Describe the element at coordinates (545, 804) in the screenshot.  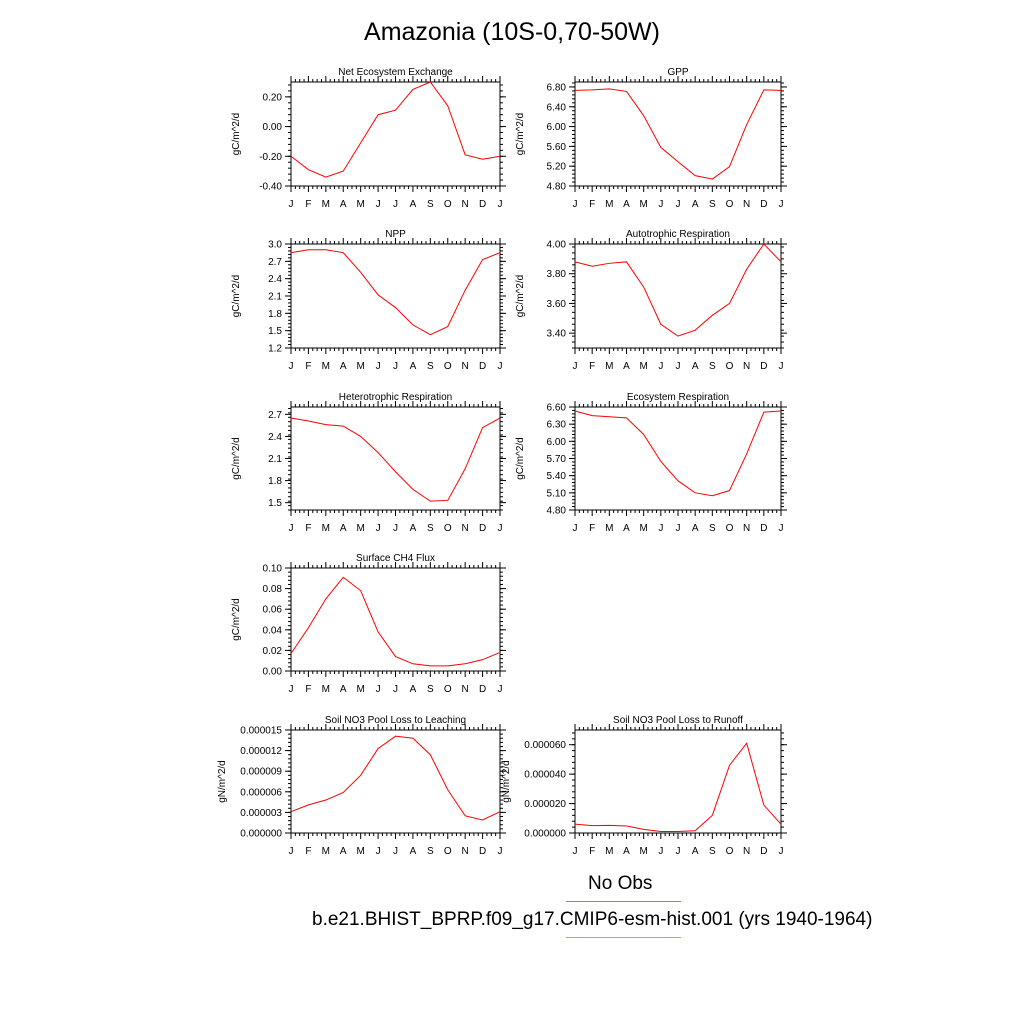
I see `y-tick-label: 0.000020` at that location.